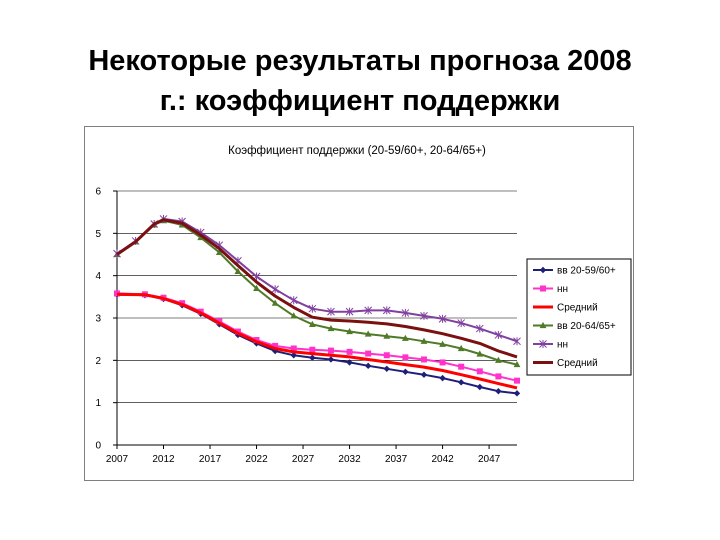 This screenshot has height=540, width=720. What do you see at coordinates (349, 459) in the screenshot?
I see `x-tick-label-2032: 2032` at bounding box center [349, 459].